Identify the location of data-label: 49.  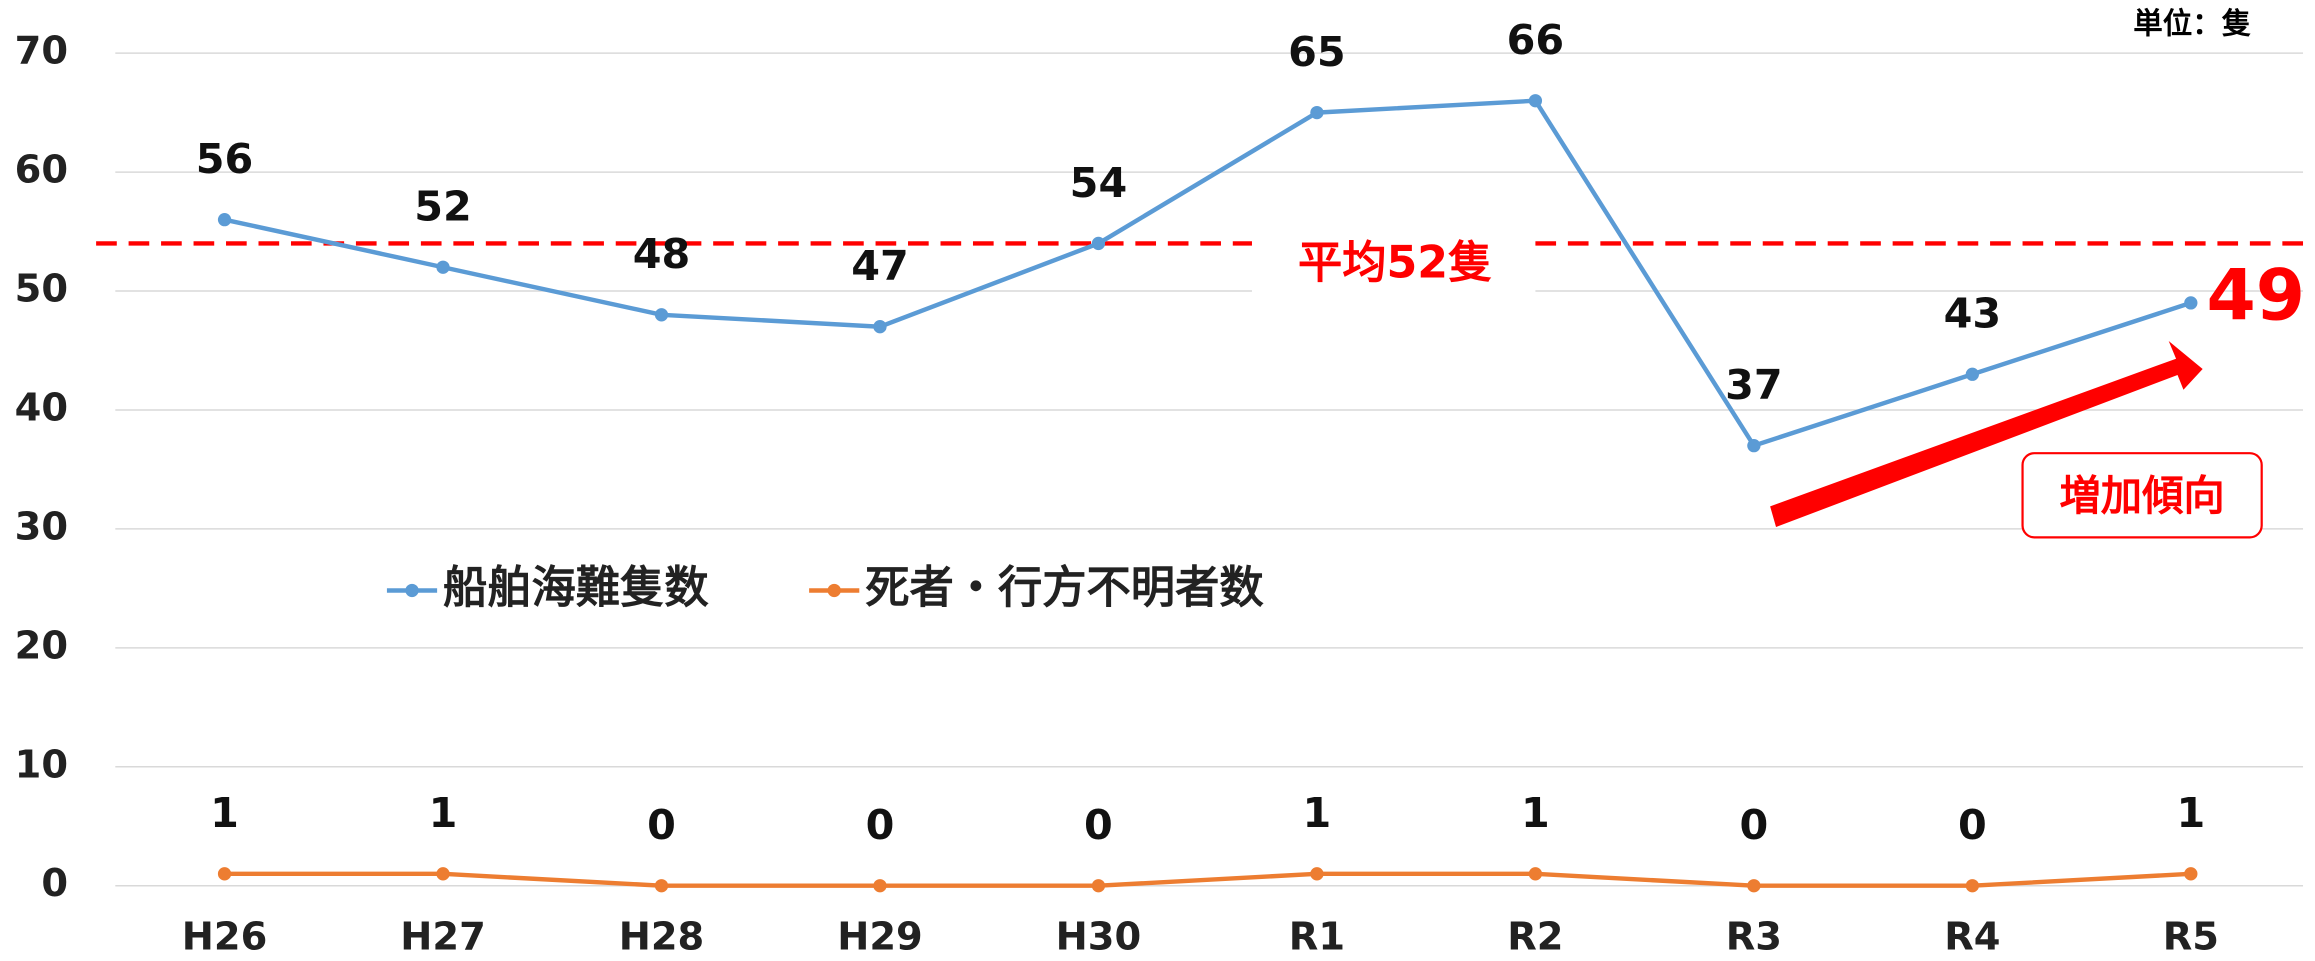
(2255, 294).